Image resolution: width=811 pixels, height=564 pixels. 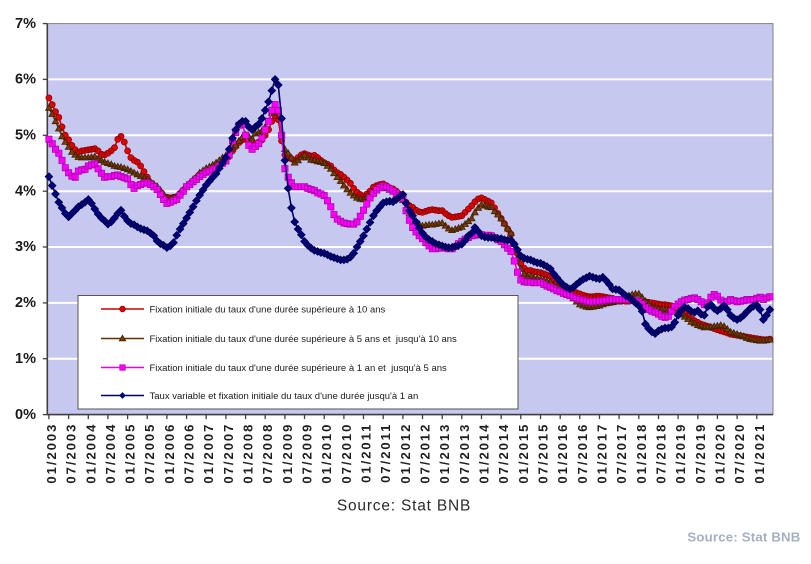 I want to click on svg-text: 01/2003, so click(x=51, y=453).